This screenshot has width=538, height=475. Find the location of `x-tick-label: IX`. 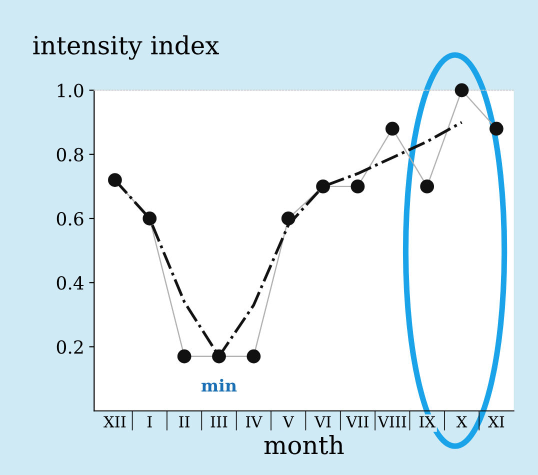

x-tick-label: IX is located at coordinates (427, 422).